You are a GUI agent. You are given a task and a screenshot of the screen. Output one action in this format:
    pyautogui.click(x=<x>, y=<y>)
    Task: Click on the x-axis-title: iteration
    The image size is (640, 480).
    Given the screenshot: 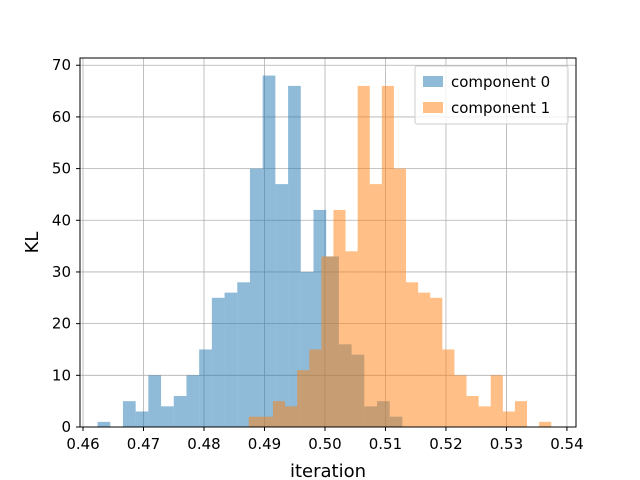 What is the action you would take?
    pyautogui.click(x=328, y=470)
    